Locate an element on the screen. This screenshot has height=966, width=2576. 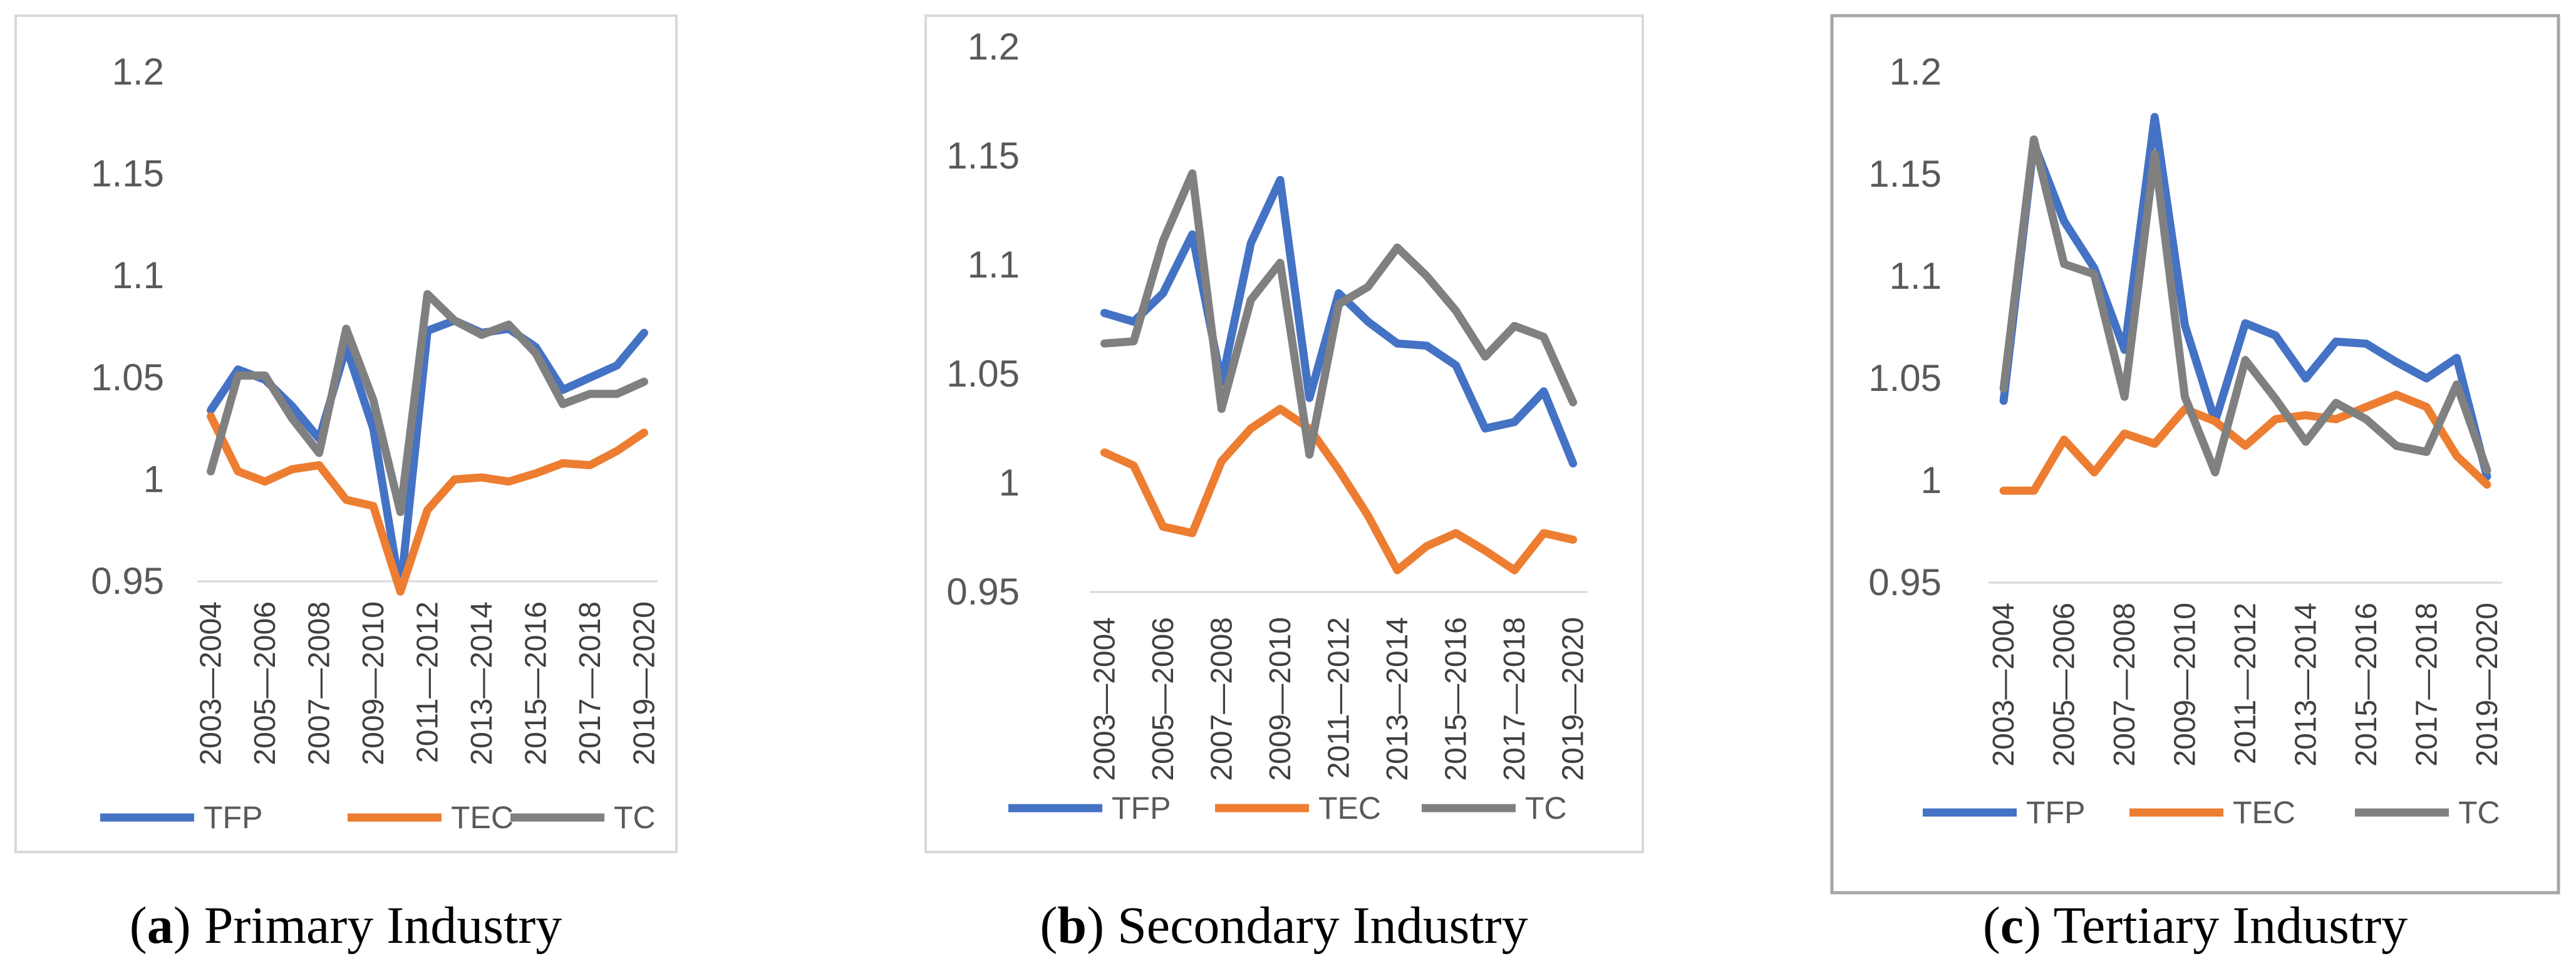
series-line-tc-a is located at coordinates (427, 403).